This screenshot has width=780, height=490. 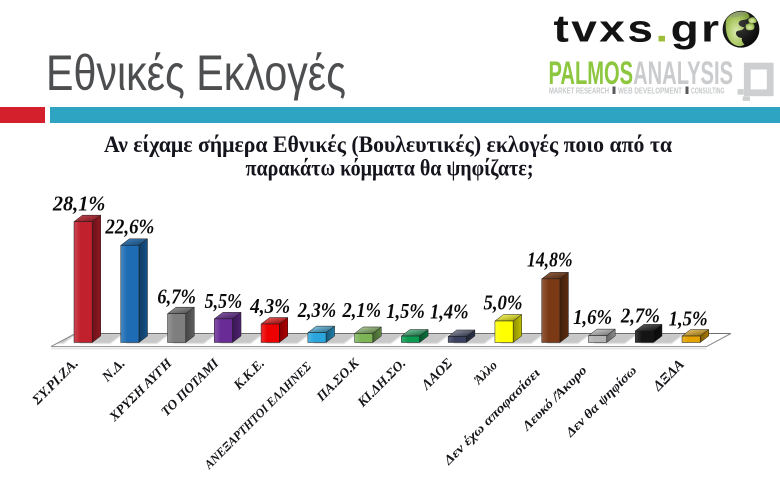 What do you see at coordinates (55, 382) in the screenshot?
I see `svg-text: ΣΥ.ΡΙ.ΖΑ.` at bounding box center [55, 382].